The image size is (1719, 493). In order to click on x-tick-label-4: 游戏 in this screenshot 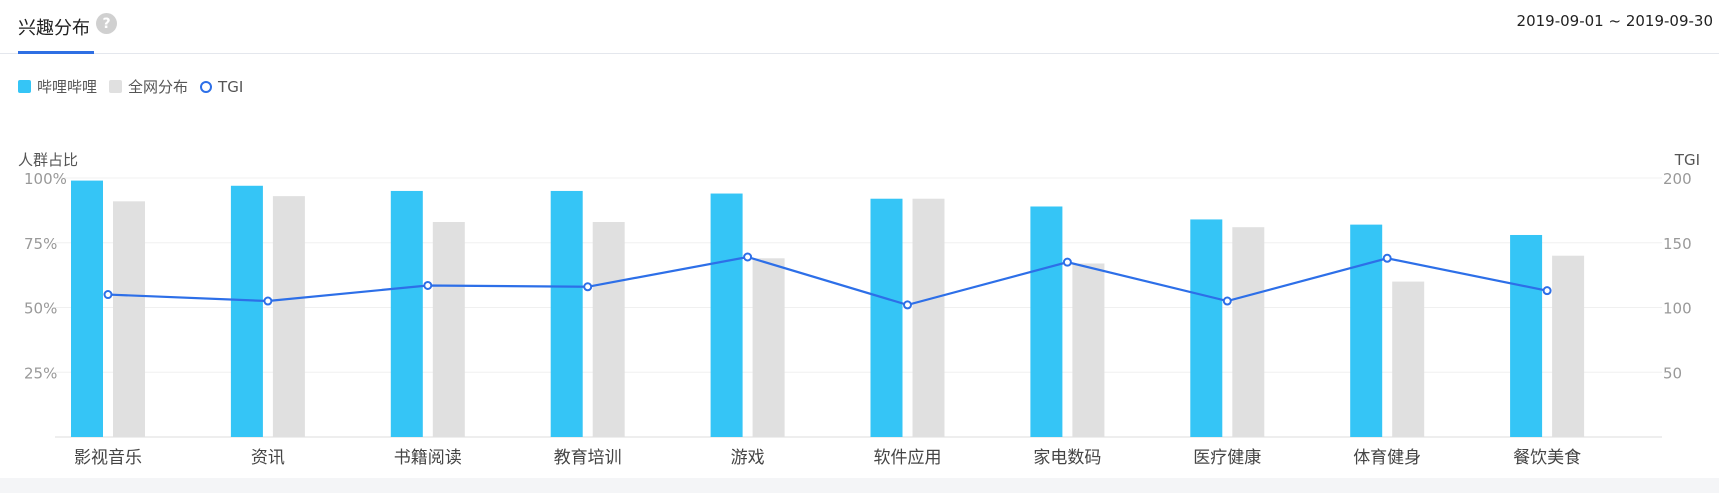, I will do `click(748, 458)`.